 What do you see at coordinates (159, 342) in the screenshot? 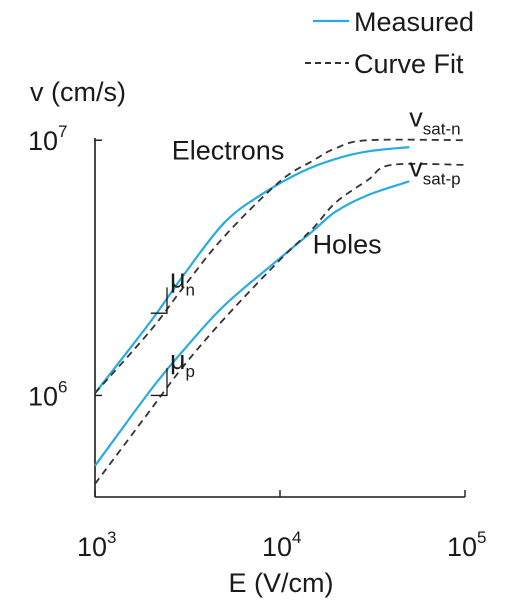
I see `slope-marks` at bounding box center [159, 342].